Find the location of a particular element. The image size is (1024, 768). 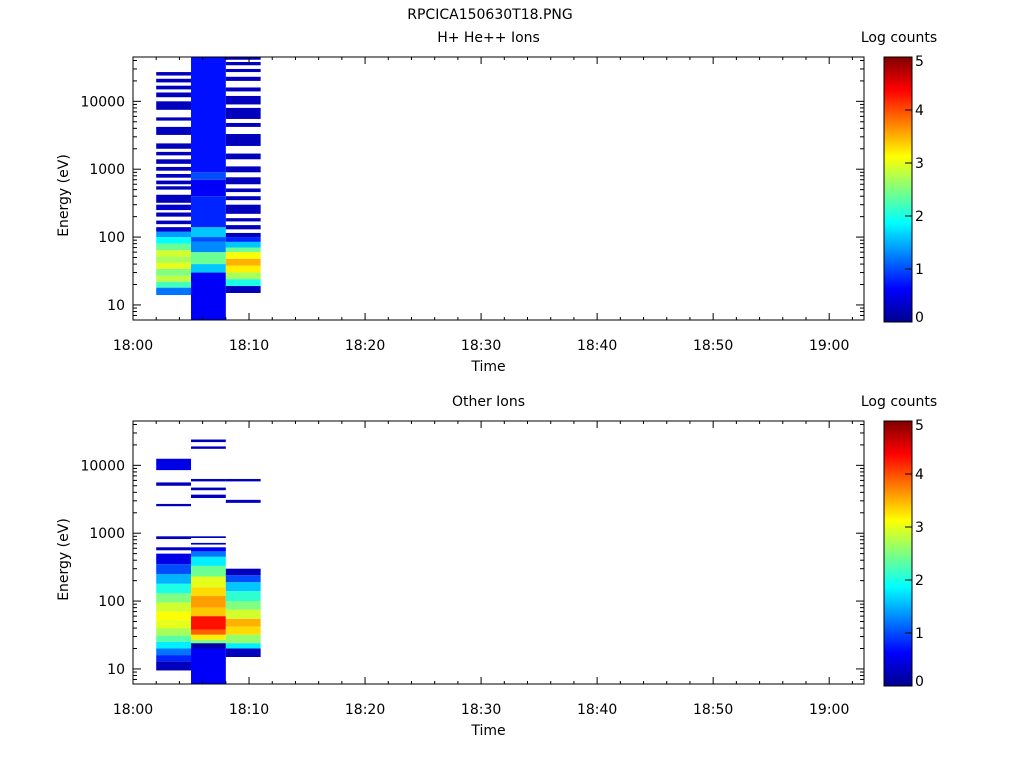

x-tick-label: 18:20 is located at coordinates (365, 346).